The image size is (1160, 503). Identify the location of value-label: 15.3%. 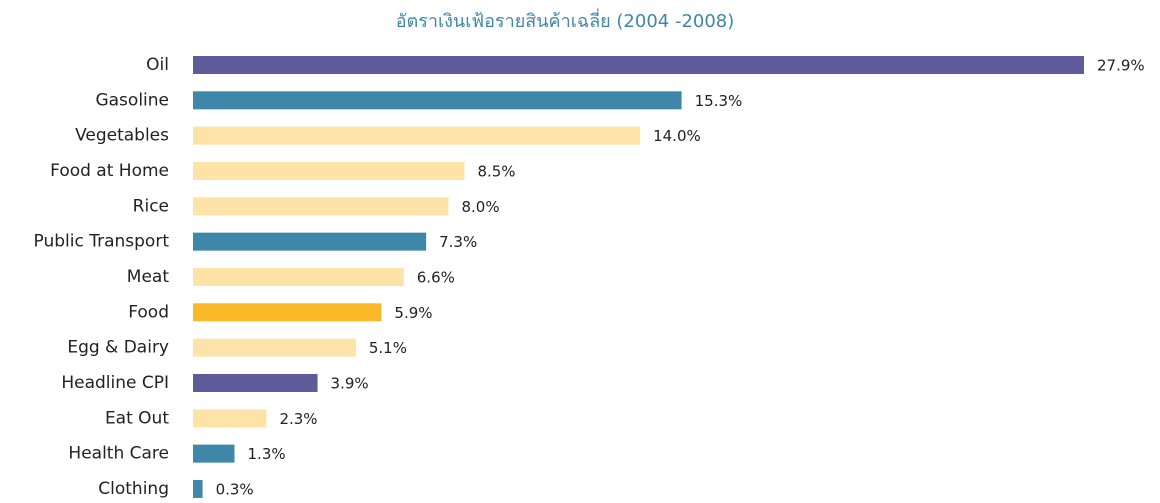
(719, 101).